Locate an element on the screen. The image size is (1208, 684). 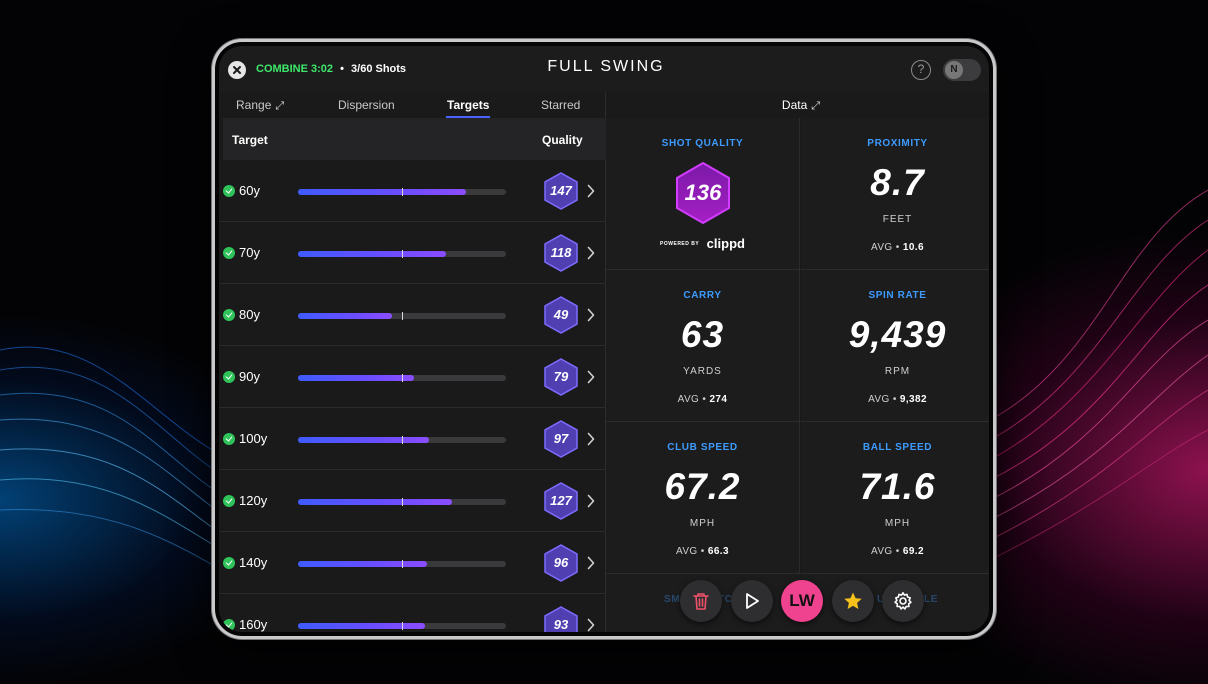
quality-score: 96 is located at coordinates (561, 562).